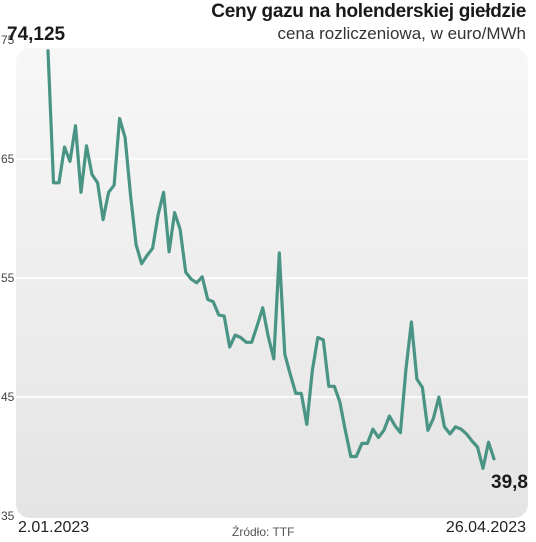  Describe the element at coordinates (485, 527) in the screenshot. I see `x-end-date: 26.04.2023` at that location.